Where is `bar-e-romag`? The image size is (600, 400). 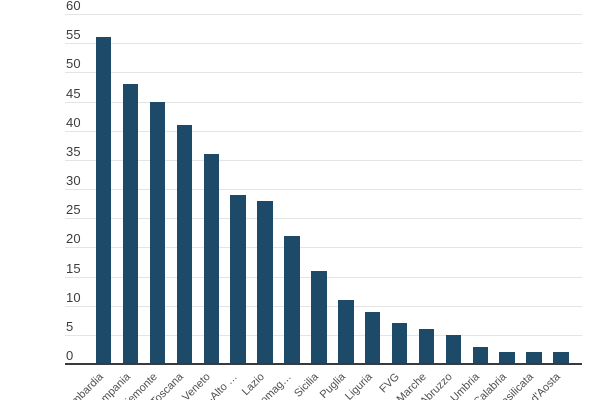
bar-e-romag is located at coordinates (292, 299).